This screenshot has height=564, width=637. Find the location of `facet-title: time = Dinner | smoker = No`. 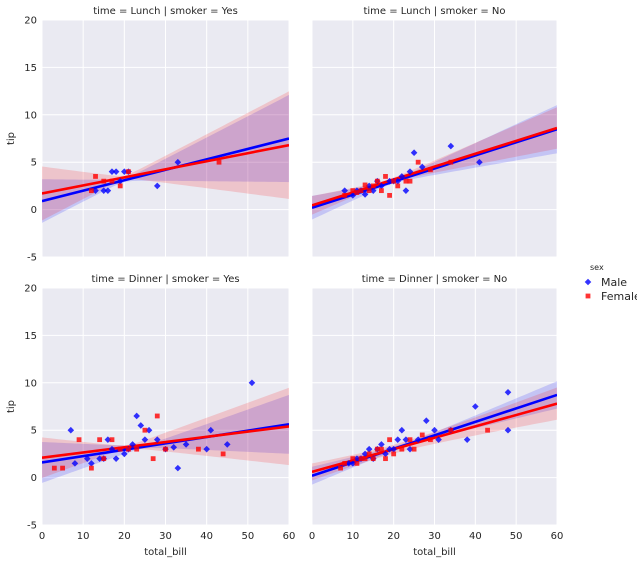

facet-title: time = Dinner | smoker = No is located at coordinates (435, 279).